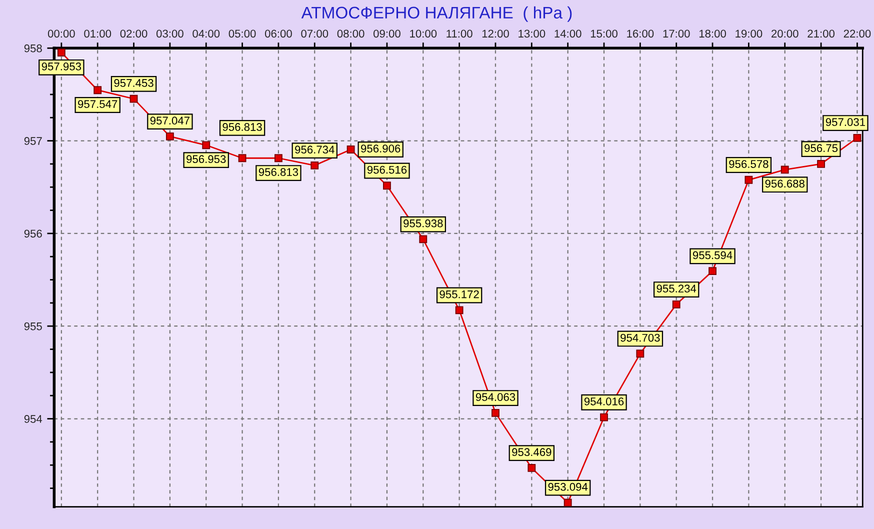 Image resolution: width=874 pixels, height=529 pixels. What do you see at coordinates (676, 288) in the screenshot?
I see `data-label: 955.234` at bounding box center [676, 288].